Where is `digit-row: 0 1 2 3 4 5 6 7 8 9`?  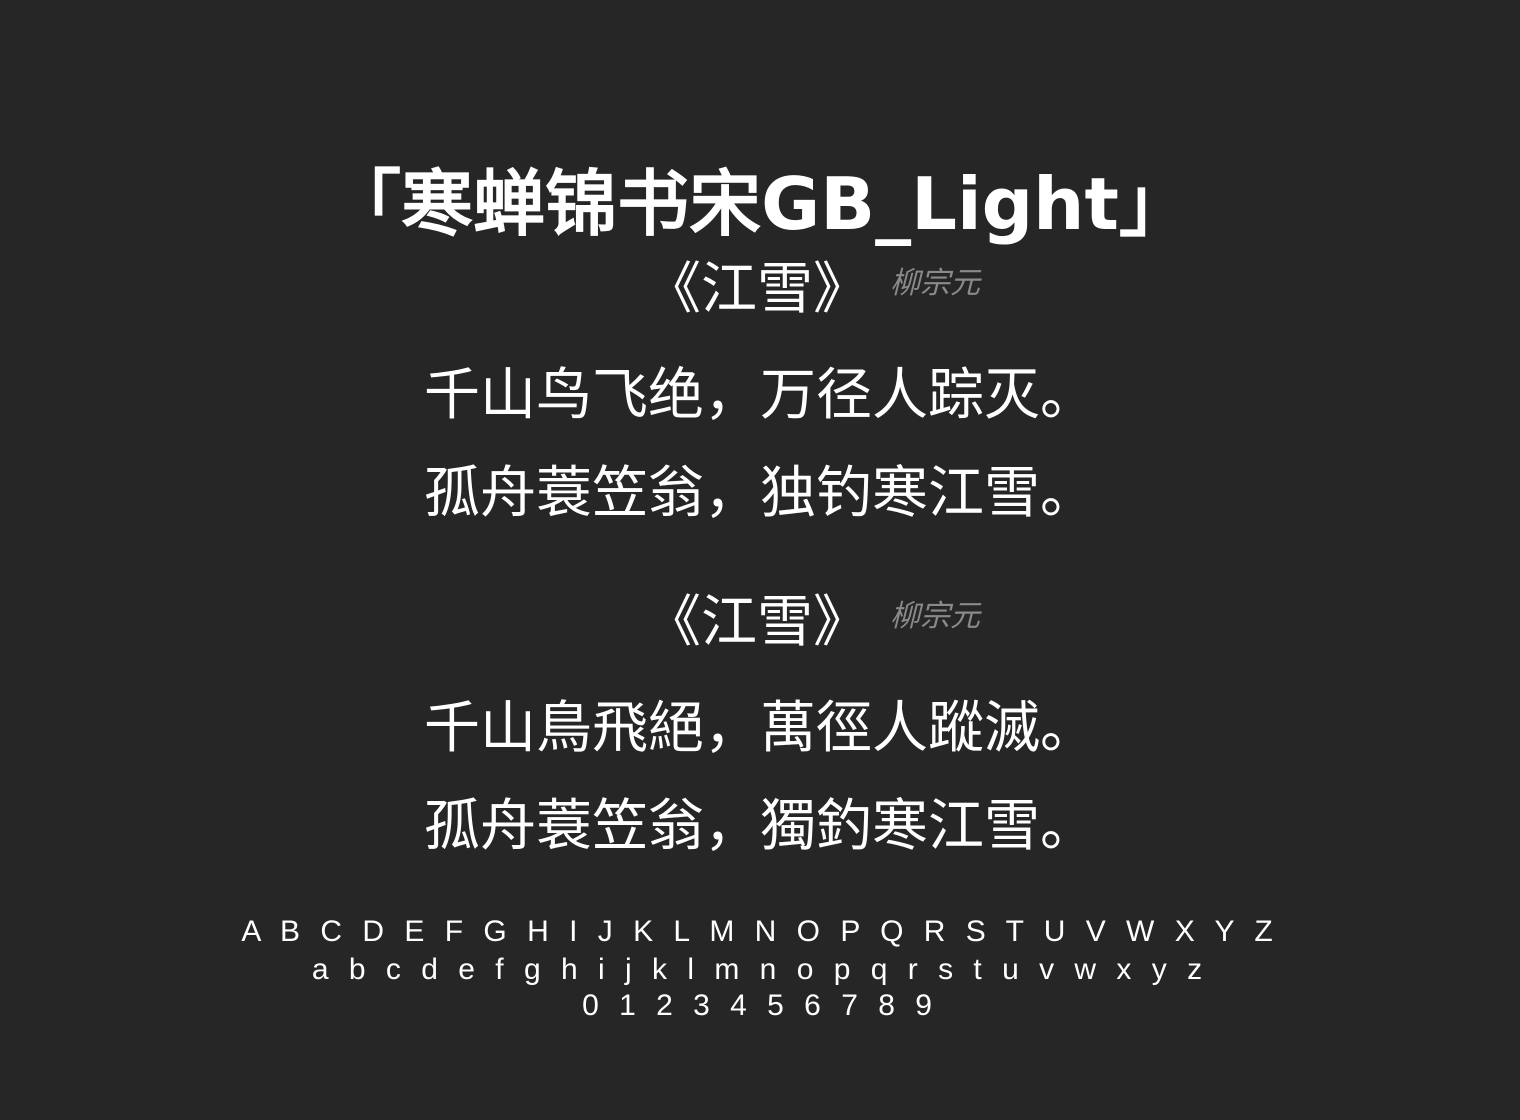 digit-row: 0 1 2 3 4 5 6 7 8 9 is located at coordinates (760, 1005).